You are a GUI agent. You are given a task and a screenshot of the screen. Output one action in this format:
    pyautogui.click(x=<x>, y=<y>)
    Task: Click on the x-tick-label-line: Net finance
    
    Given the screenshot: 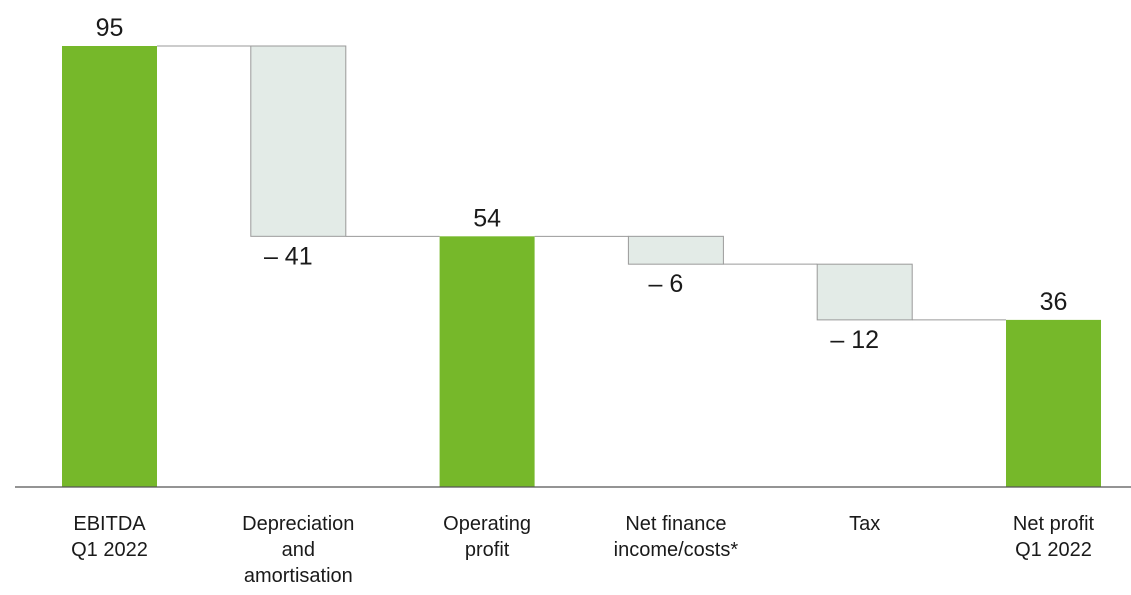 What is the action you would take?
    pyautogui.click(x=675, y=524)
    